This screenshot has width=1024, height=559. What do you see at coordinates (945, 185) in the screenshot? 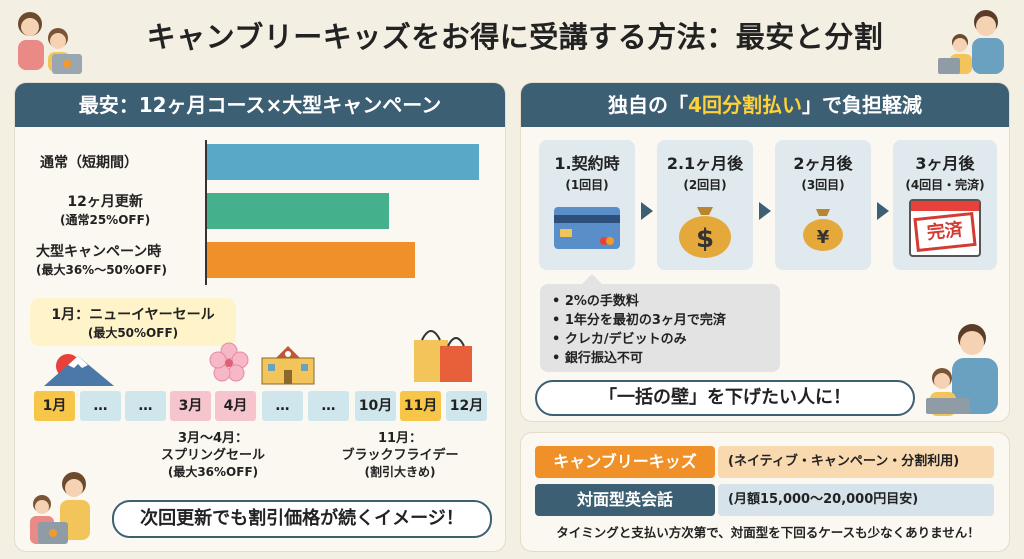
I see `step-4-sub: (4回目・完済)` at bounding box center [945, 185].